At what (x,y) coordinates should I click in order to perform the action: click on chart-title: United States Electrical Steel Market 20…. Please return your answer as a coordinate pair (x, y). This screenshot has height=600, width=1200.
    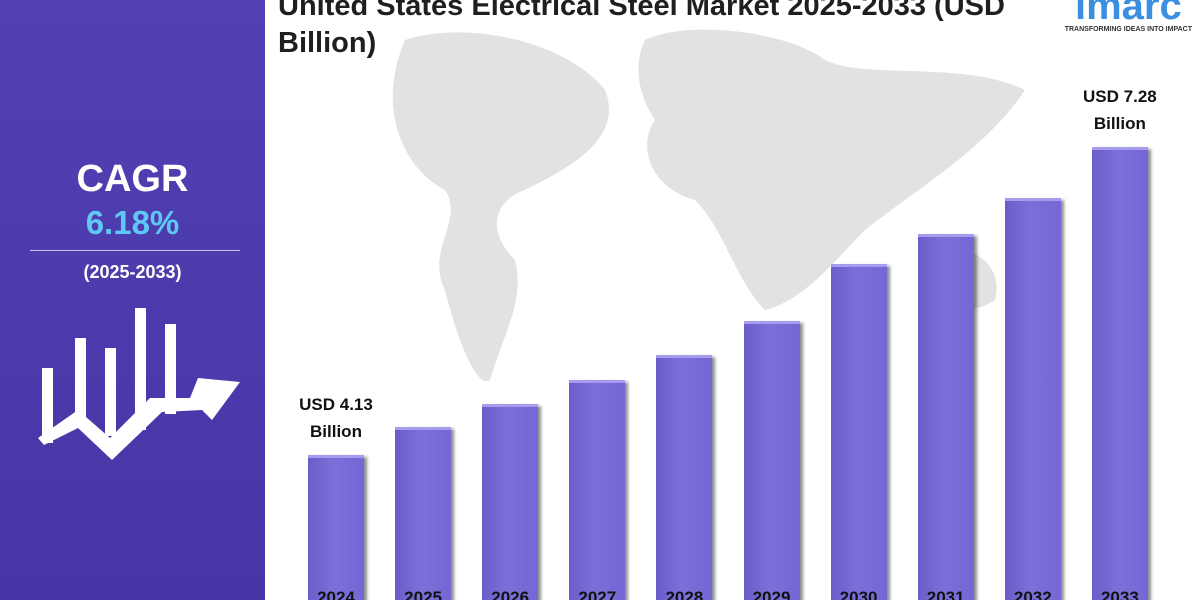
    Looking at the image, I should click on (641, 29).